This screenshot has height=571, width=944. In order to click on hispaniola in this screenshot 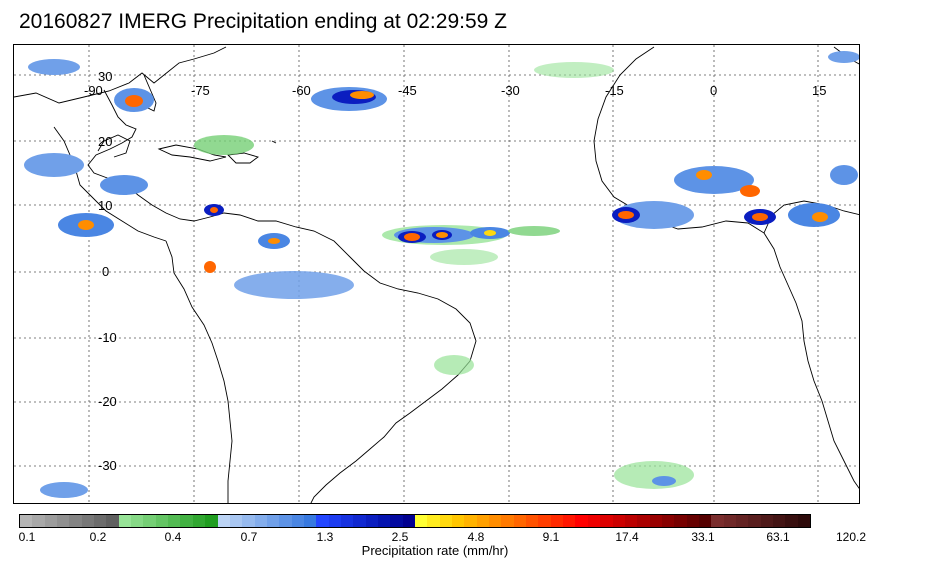, I will do `click(243, 158)`.